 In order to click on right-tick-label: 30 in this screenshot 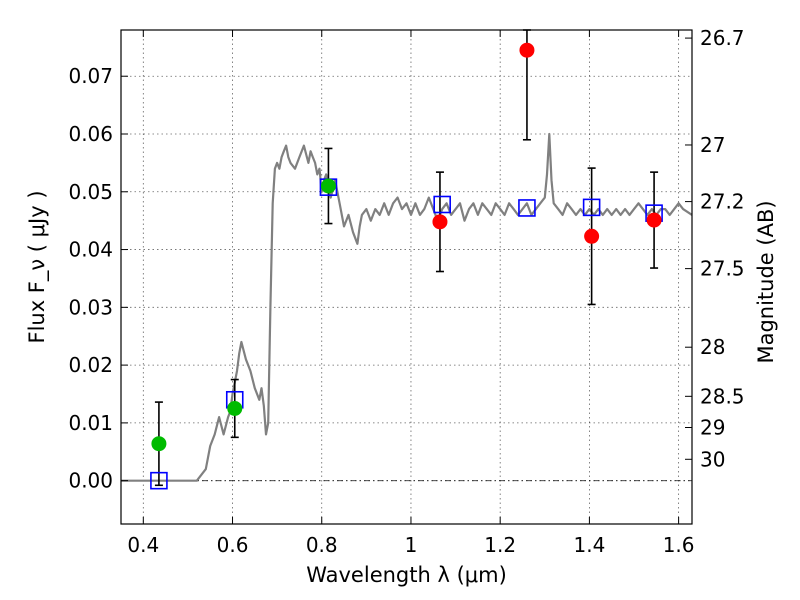, I will do `click(712, 459)`.